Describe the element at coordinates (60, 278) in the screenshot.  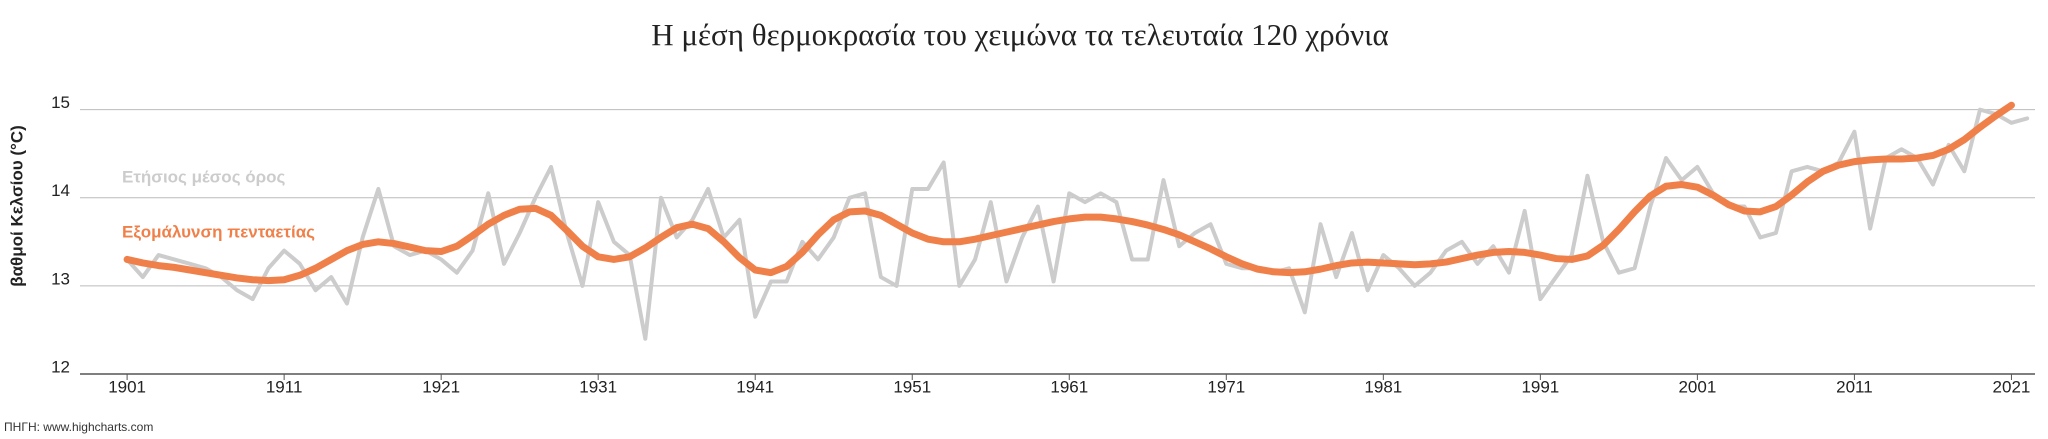
I see `y-tick-label: 13` at that location.